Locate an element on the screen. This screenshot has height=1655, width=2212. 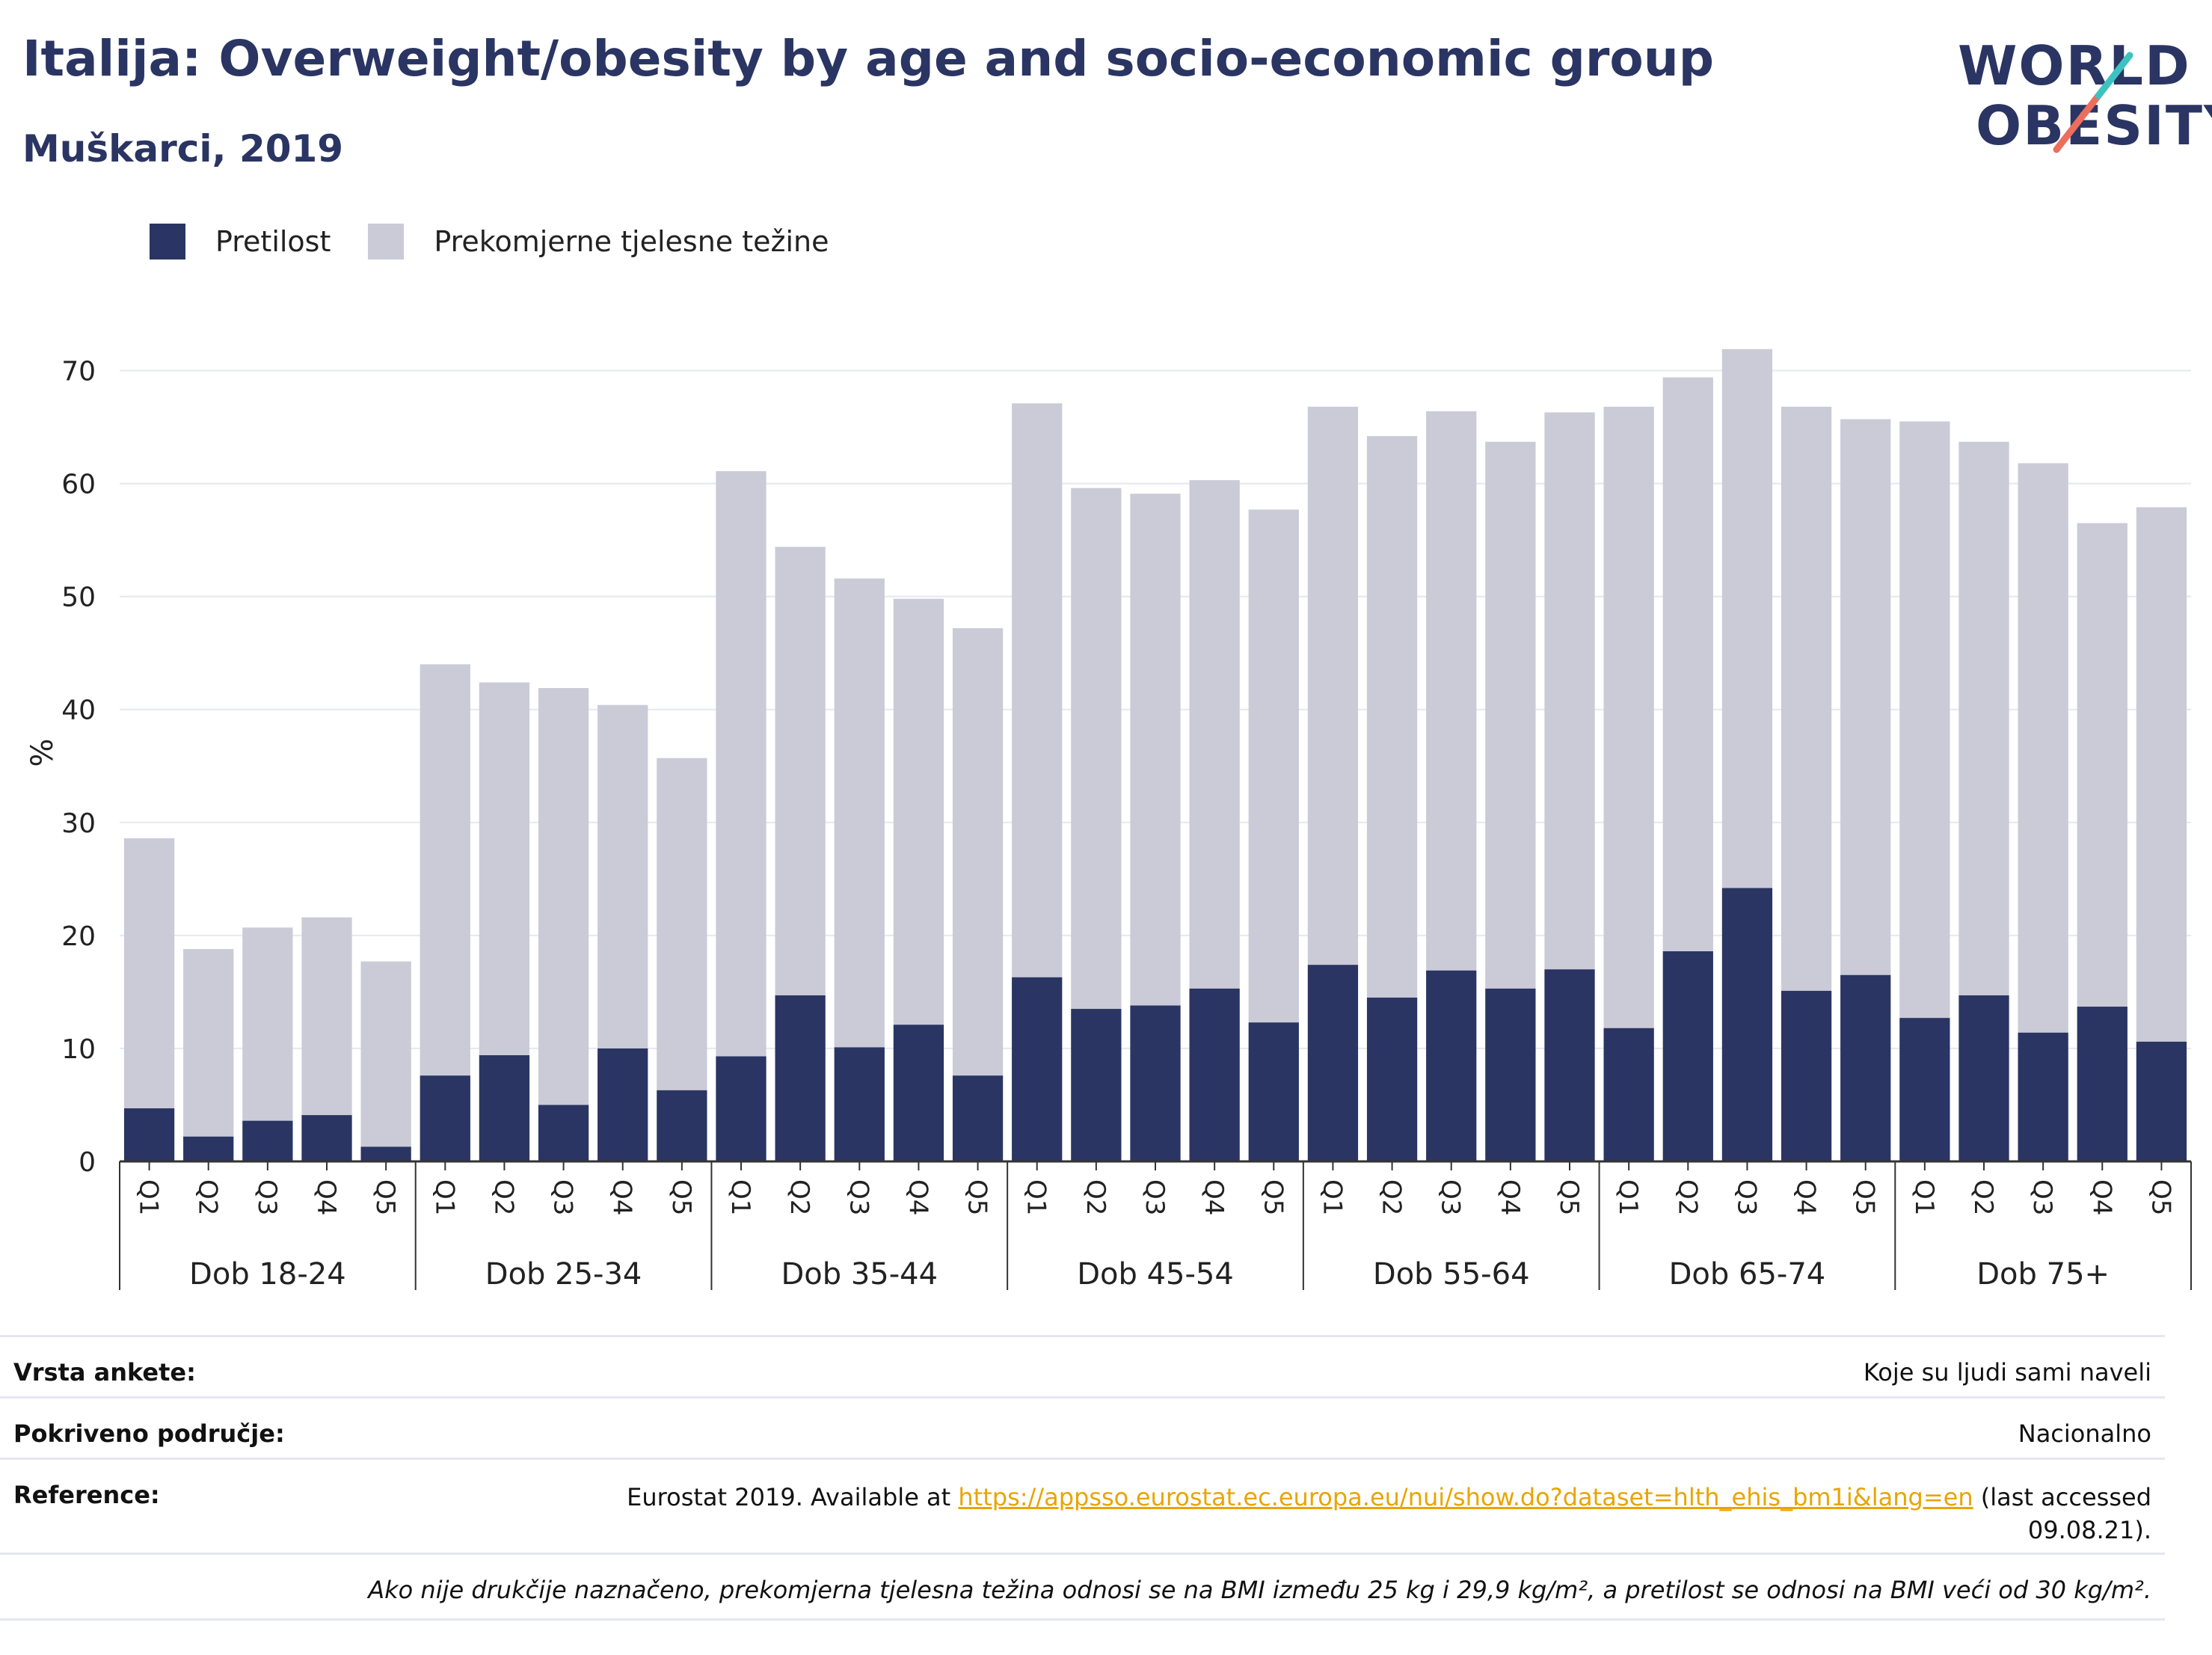
legend-swatch-overweight is located at coordinates (386, 242).